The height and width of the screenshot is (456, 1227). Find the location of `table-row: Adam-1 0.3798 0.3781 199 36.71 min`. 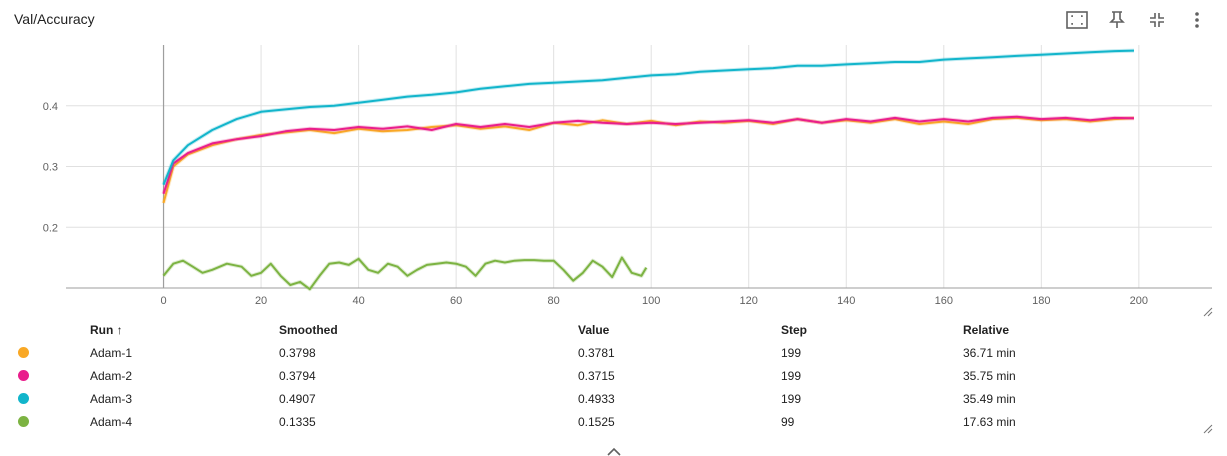

table-row: Adam-1 0.3798 0.3781 199 36.71 min is located at coordinates (613, 352).